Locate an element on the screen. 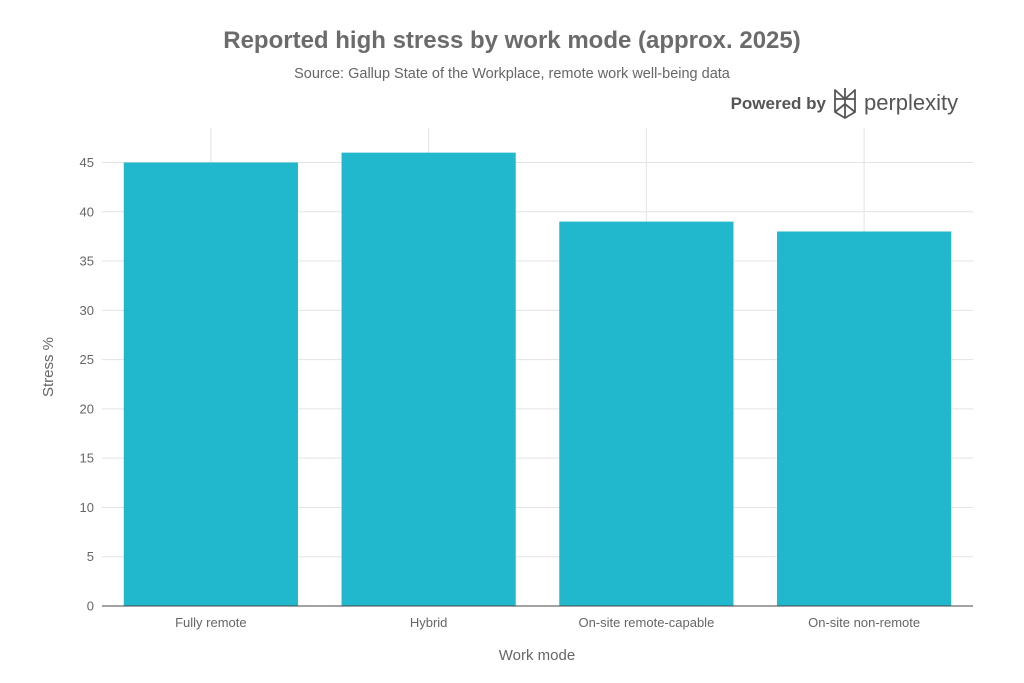  y-tick-label: 10 is located at coordinates (87, 507).